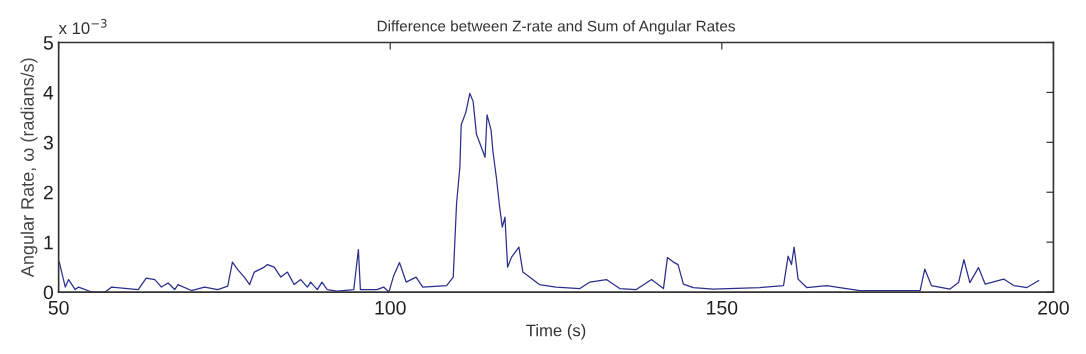 The height and width of the screenshot is (354, 1086). I want to click on y-axis-title: Angular Rate, ω (radians/s), so click(29, 168).